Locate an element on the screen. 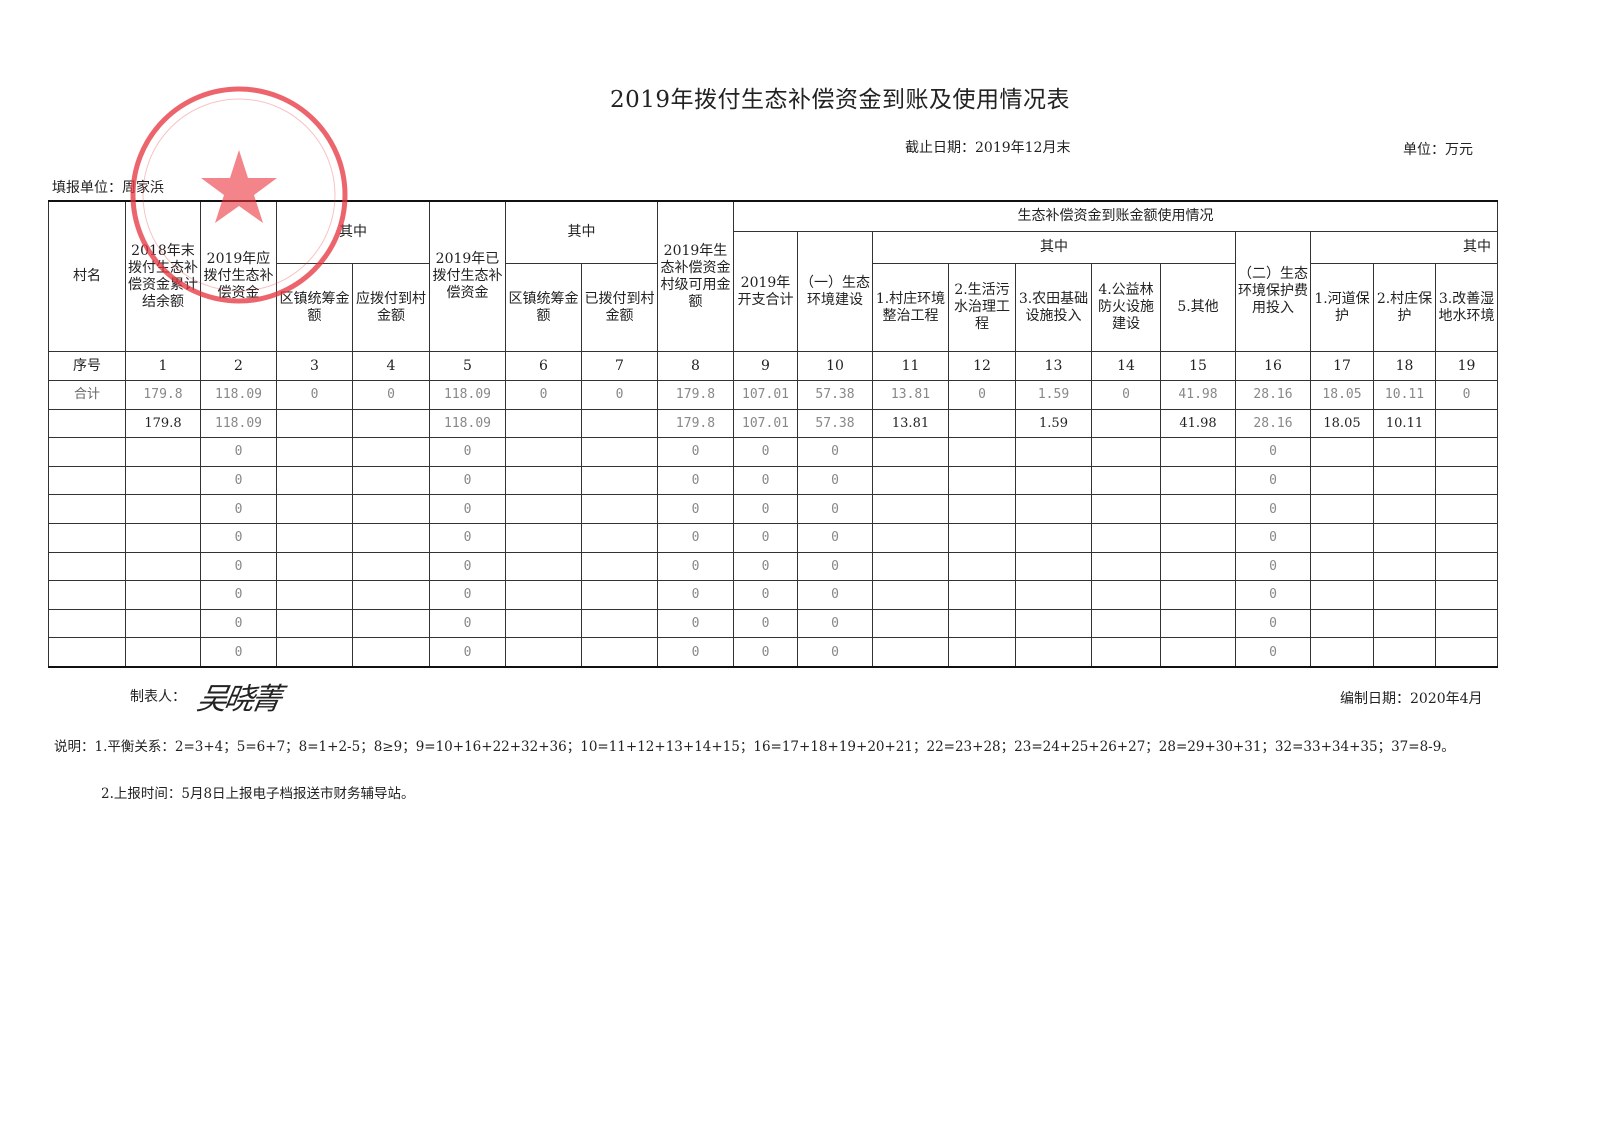  table-cell: 107.01 is located at coordinates (765, 395).